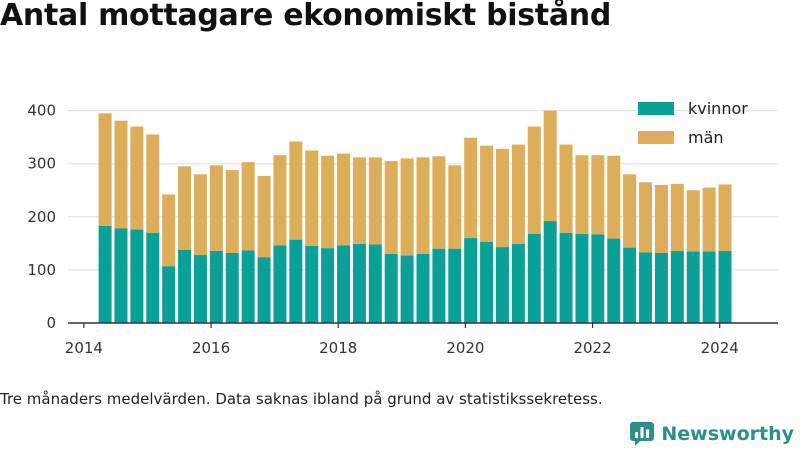  Describe the element at coordinates (706, 137) in the screenshot. I see `legend-label-män: män` at that location.